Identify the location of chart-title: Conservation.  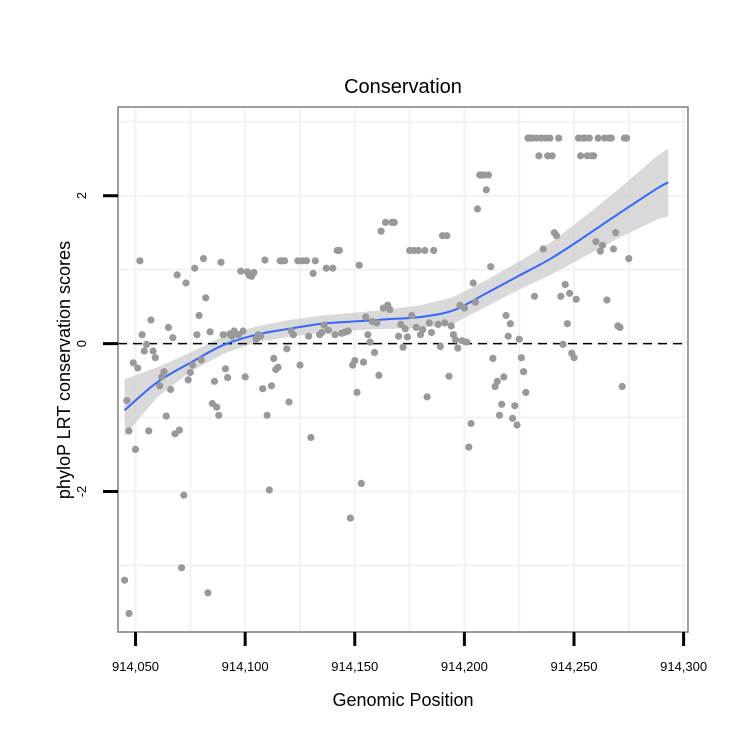
(403, 87).